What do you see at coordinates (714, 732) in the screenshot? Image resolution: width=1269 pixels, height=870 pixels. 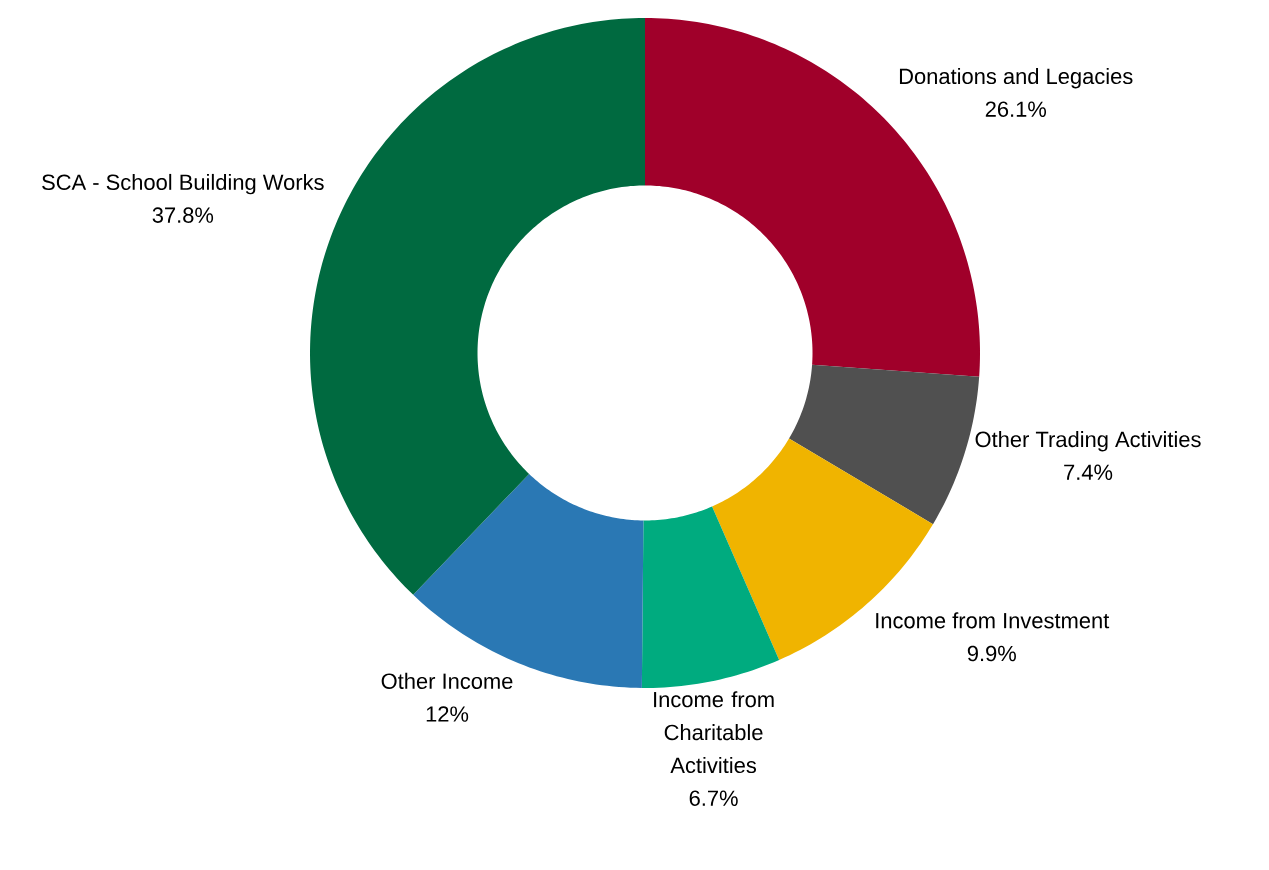 I see `slice-label: Income from Charitable Activities` at bounding box center [714, 732].